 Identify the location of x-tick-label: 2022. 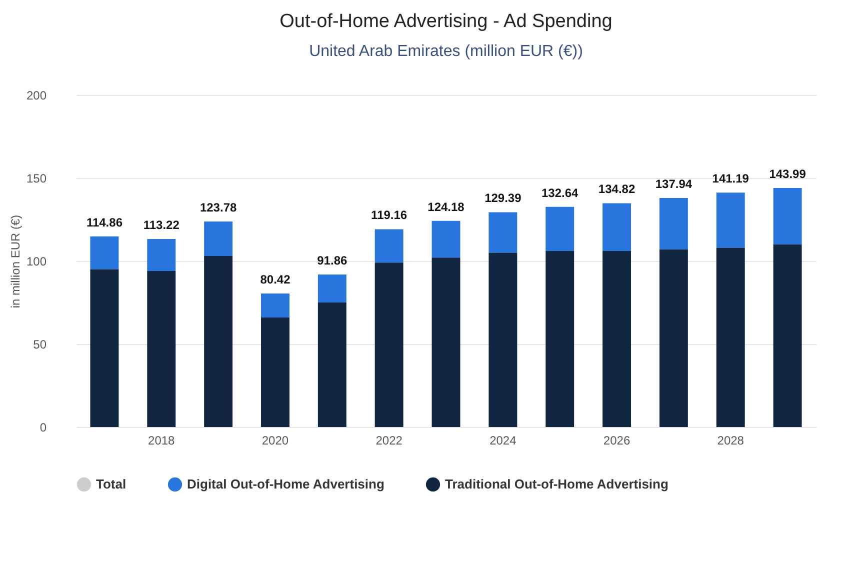
(389, 441).